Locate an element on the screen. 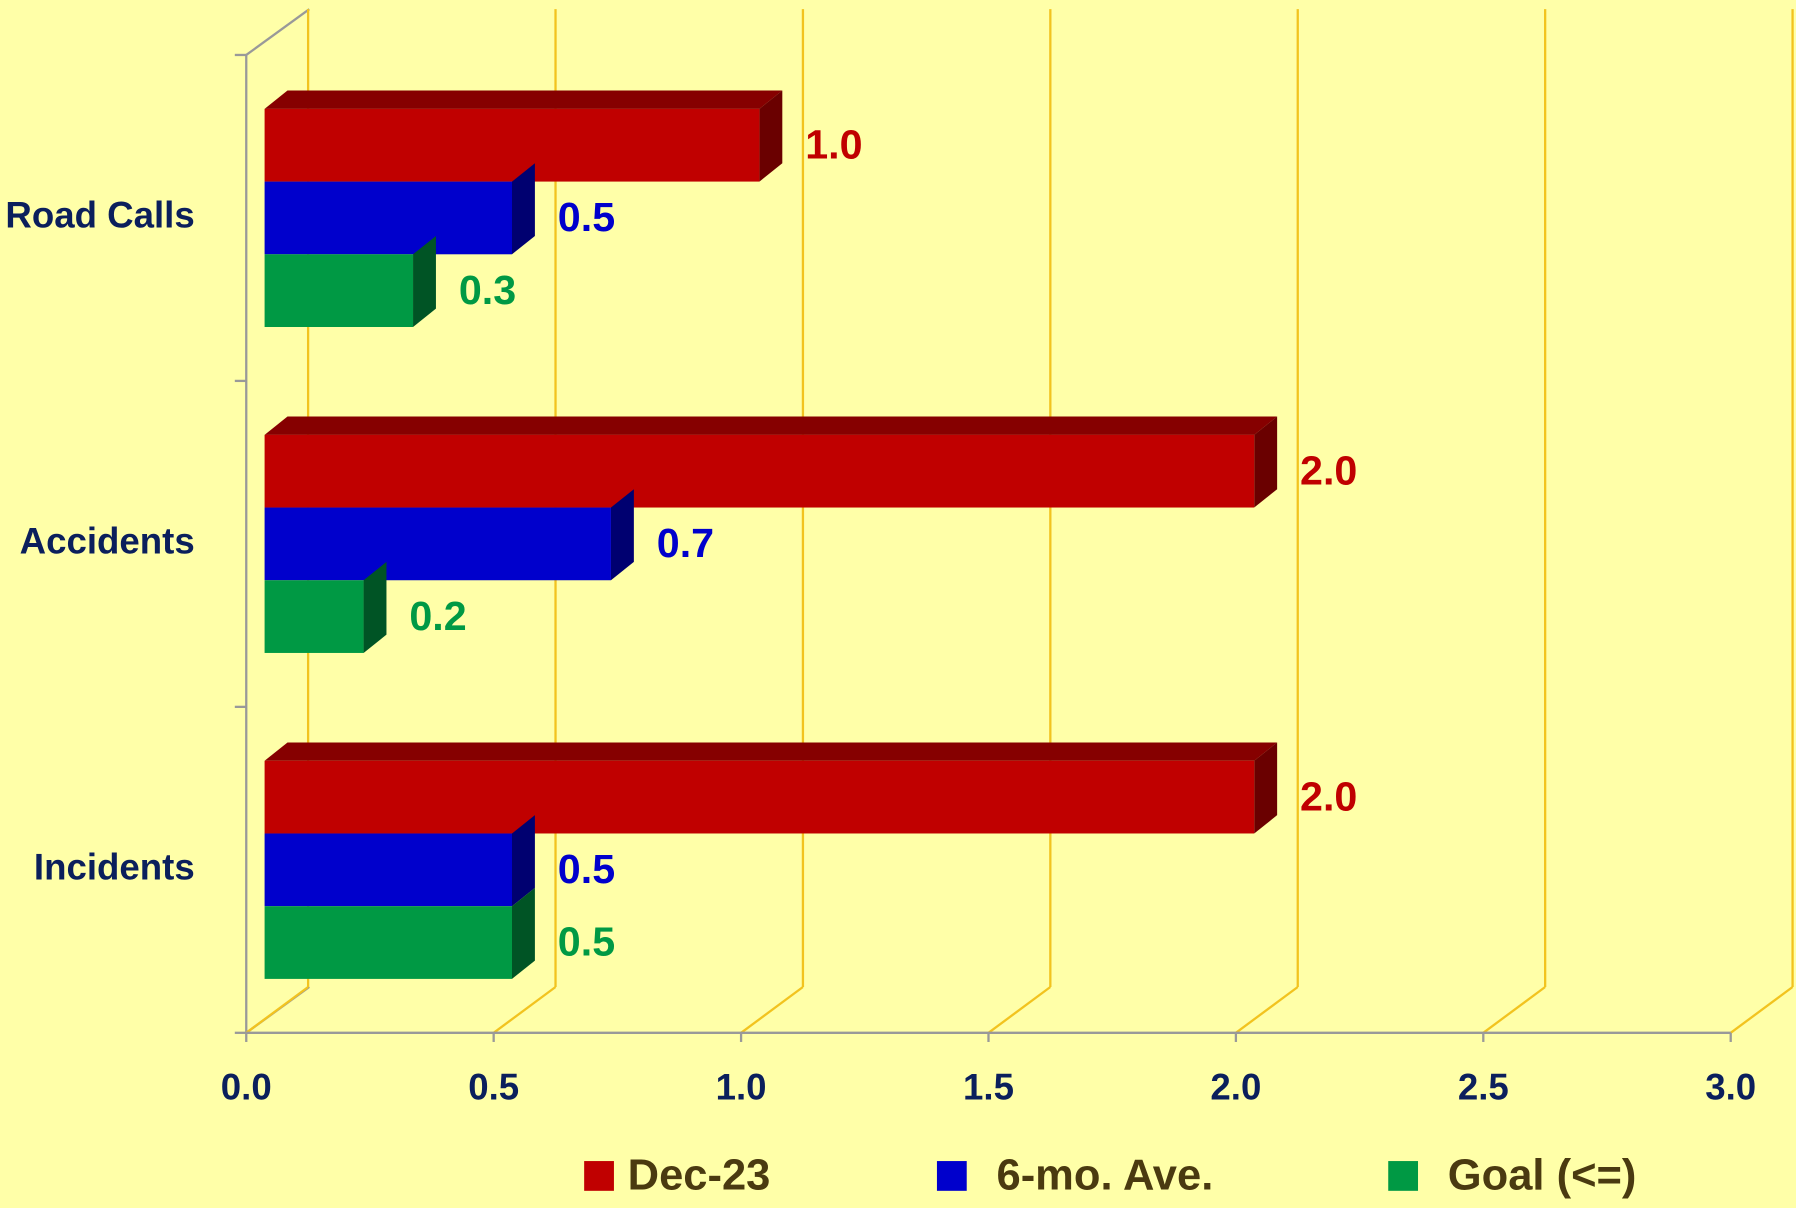  x-tick-label: 2.5 is located at coordinates (1483, 1087).